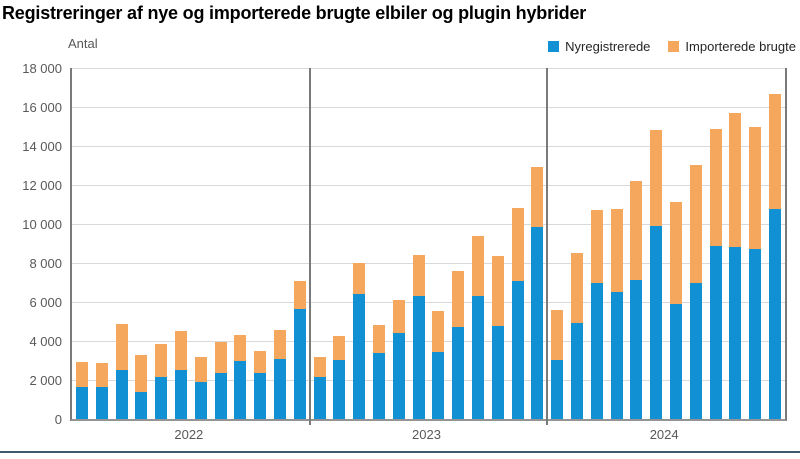 This screenshot has height=459, width=800. What do you see at coordinates (45, 302) in the screenshot?
I see `y-axis-tick-label: 6 000` at bounding box center [45, 302].